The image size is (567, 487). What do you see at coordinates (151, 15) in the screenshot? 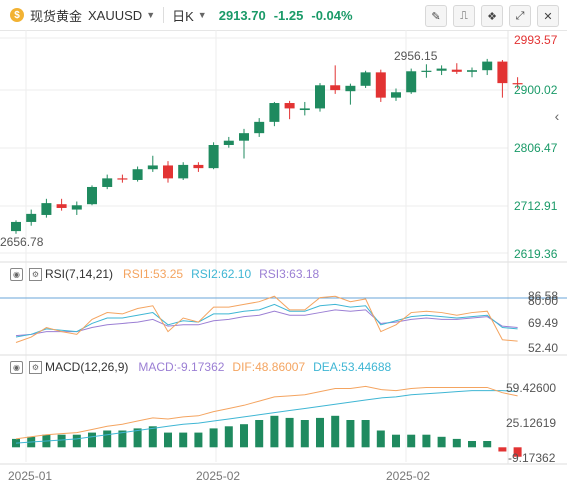
I see `chevron-down-icon: ▼` at bounding box center [151, 15].